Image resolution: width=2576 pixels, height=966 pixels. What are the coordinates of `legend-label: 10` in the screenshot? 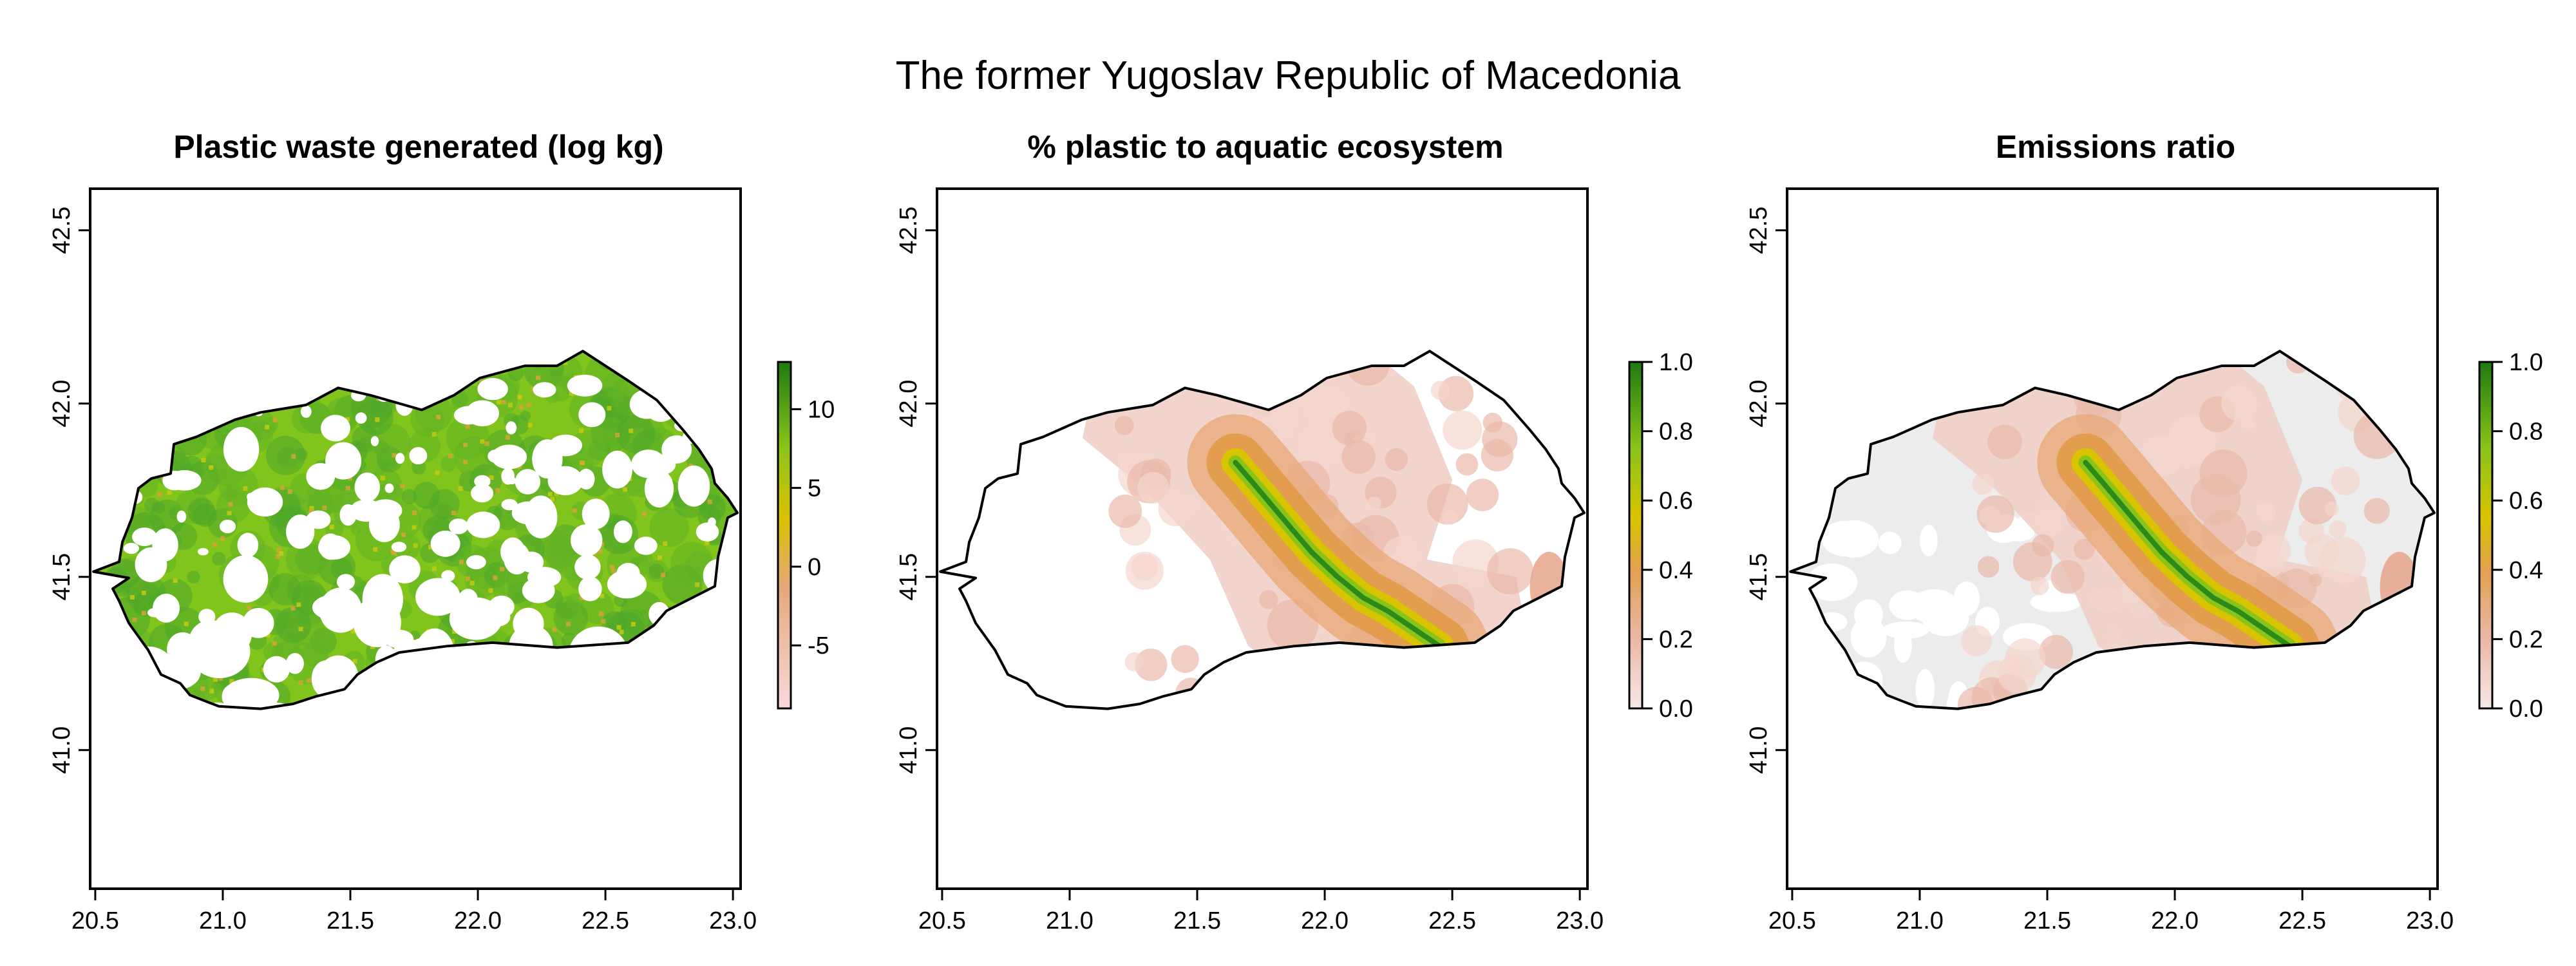 It's located at (821, 410).